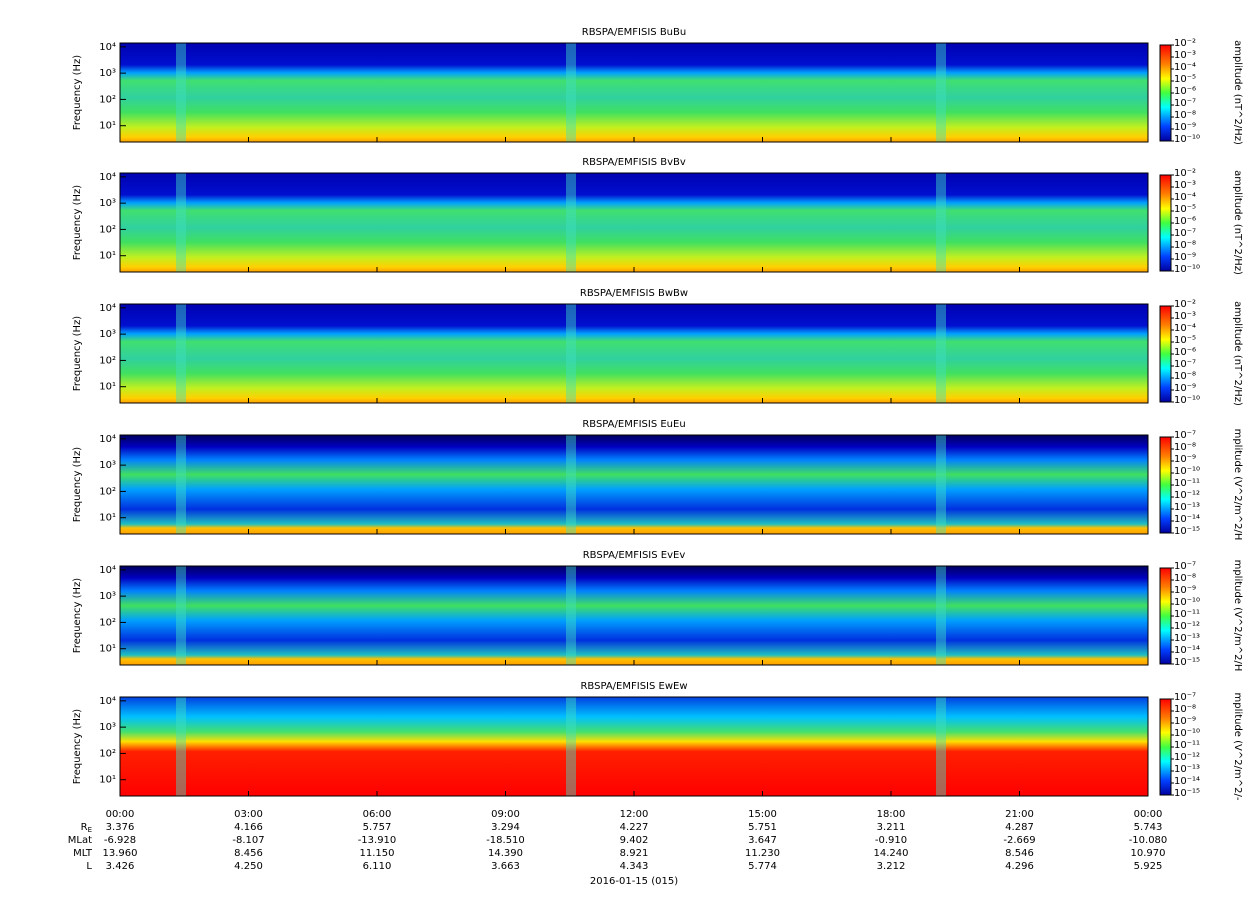 This screenshot has height=899, width=1248. Describe the element at coordinates (505, 827) in the screenshot. I see `ephemeris-value: 3.294` at that location.